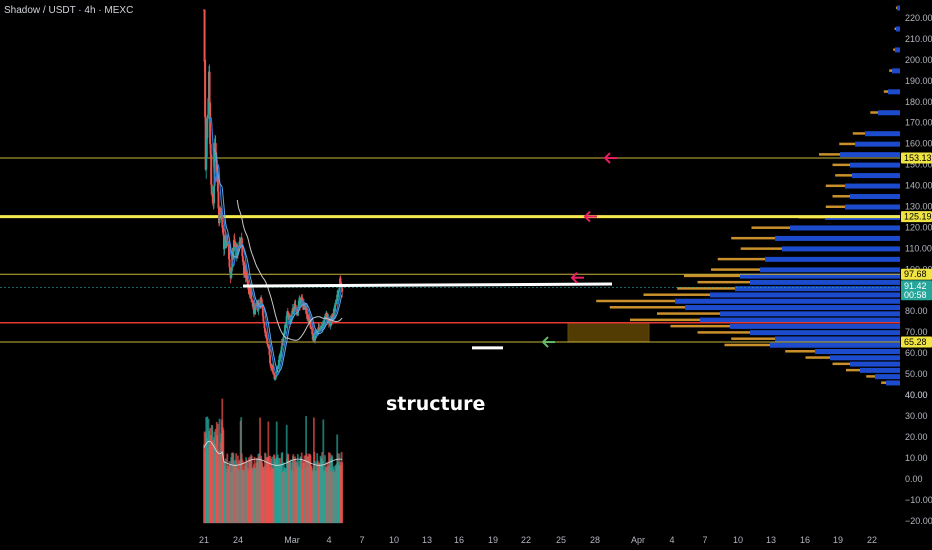 This screenshot has width=932, height=550. I want to click on price-tick-label: 160.00, so click(918, 144).